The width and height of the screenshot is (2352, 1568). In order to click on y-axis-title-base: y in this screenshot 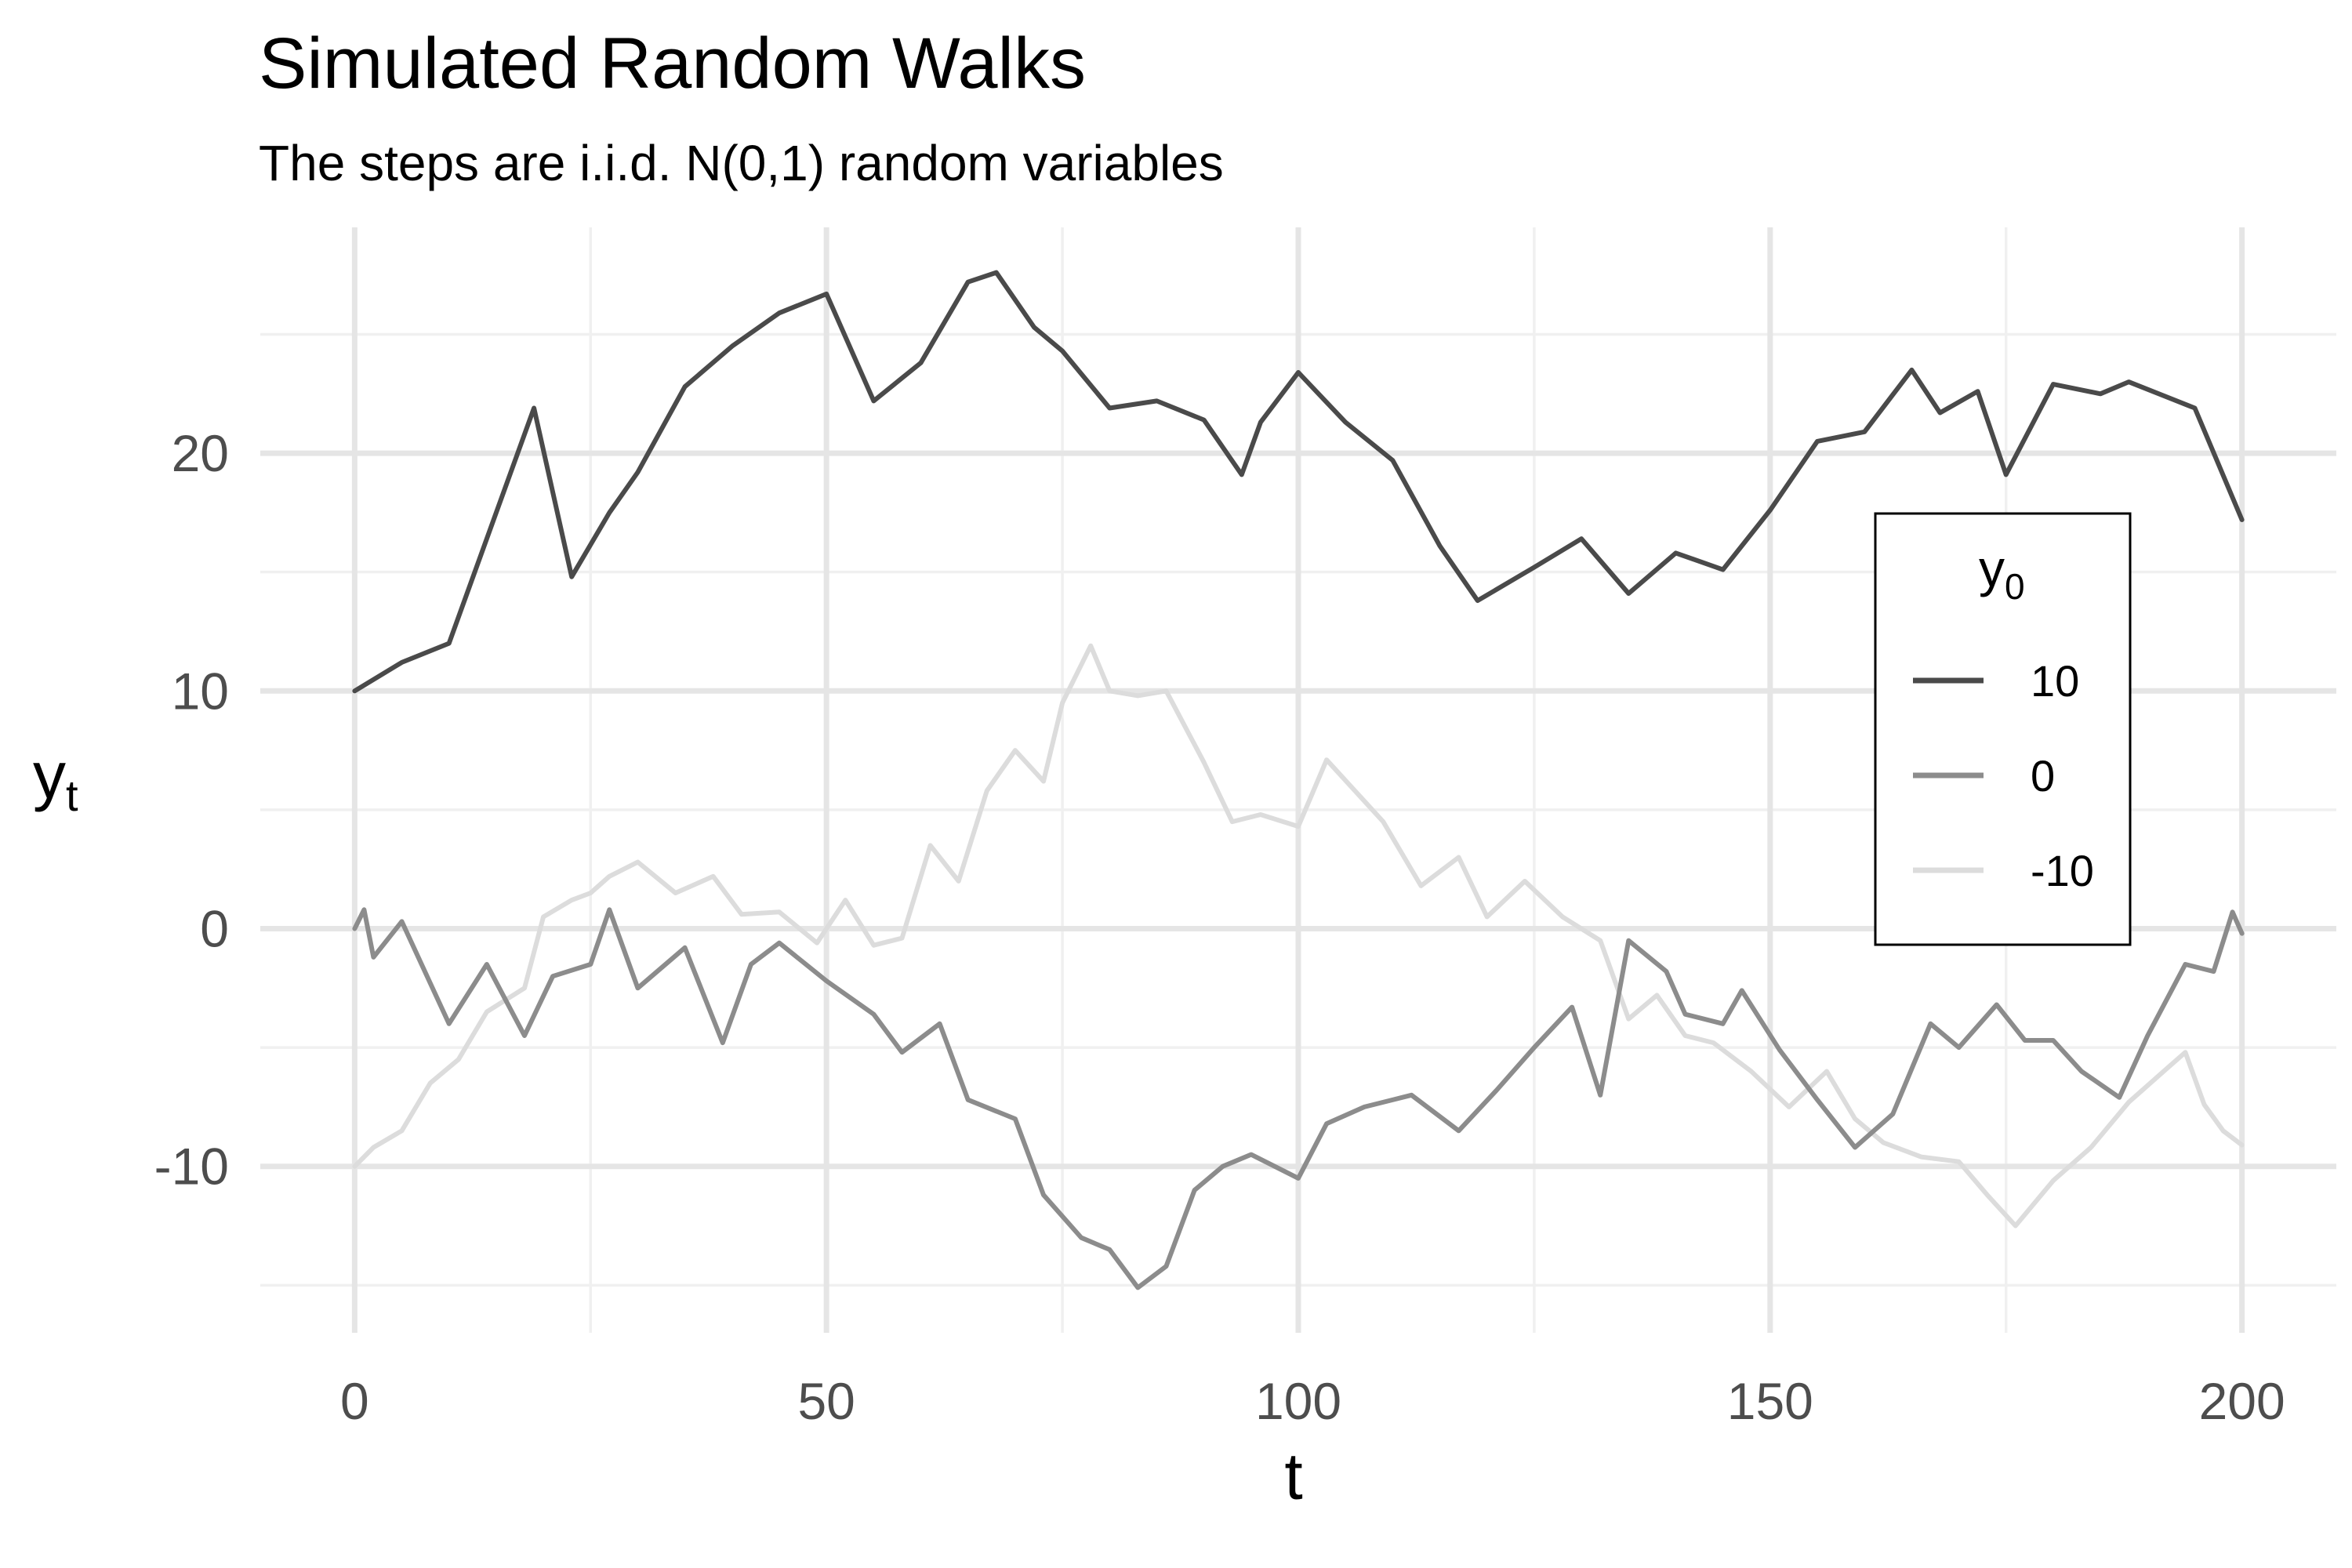, I will do `click(49, 775)`.